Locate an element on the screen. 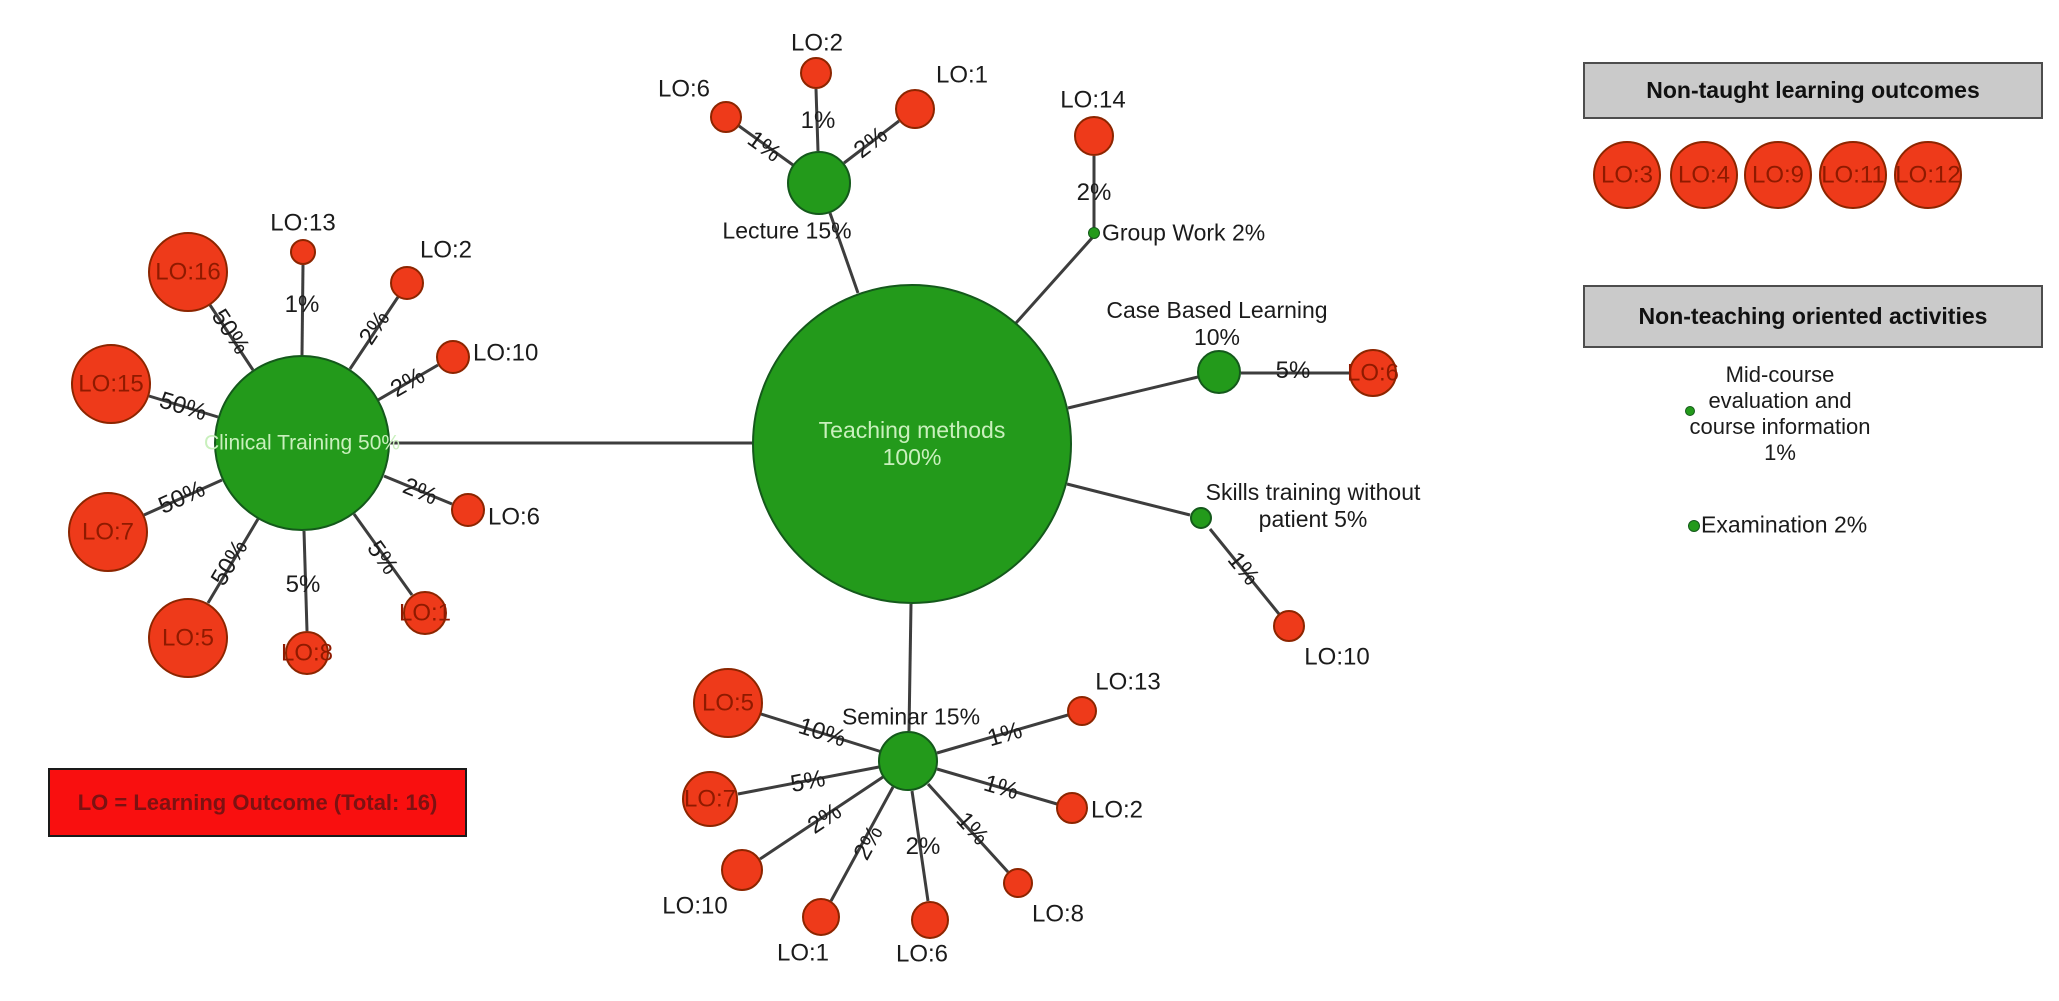 The width and height of the screenshot is (2059, 1001). node-label-lec-lo6: LO:6 is located at coordinates (684, 89).